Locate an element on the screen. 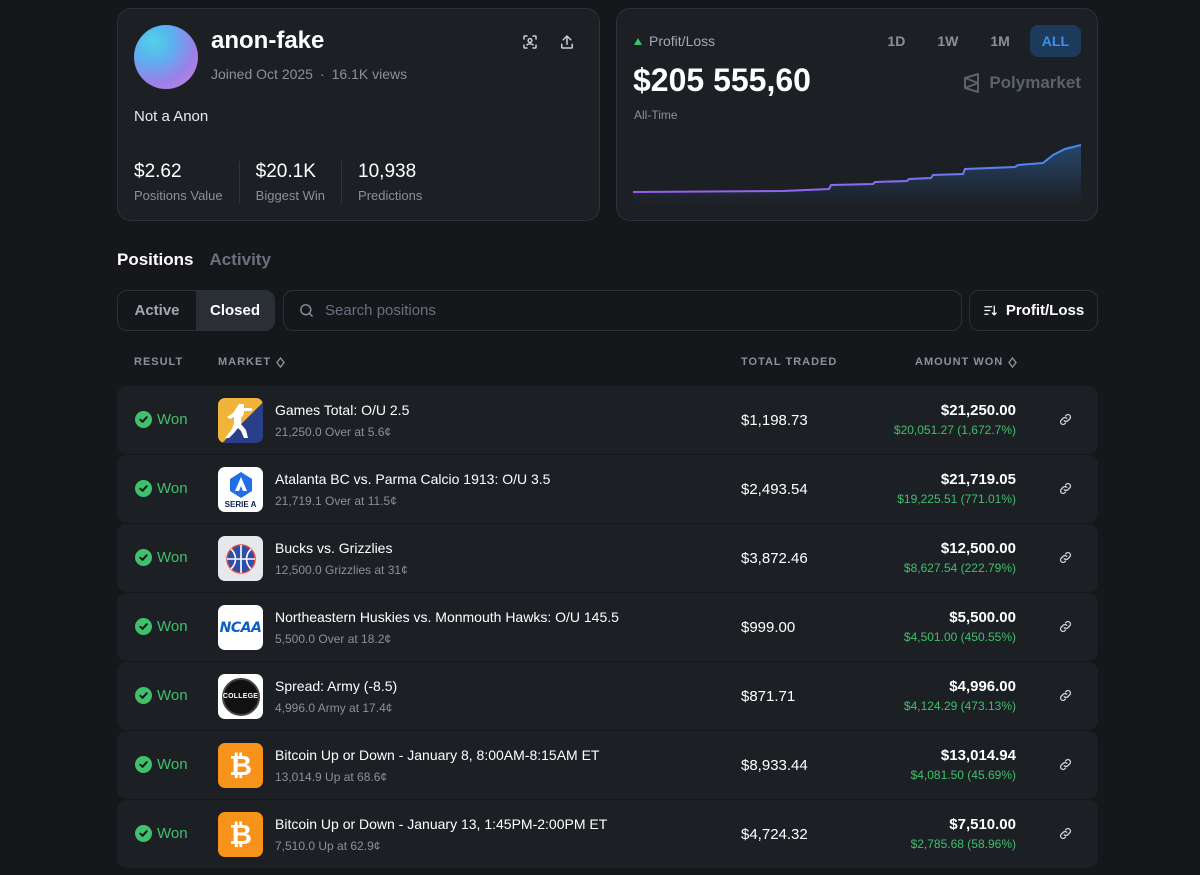 Image resolution: width=1200 pixels, height=875 pixels. total-traded: $999.00 is located at coordinates (768, 627).